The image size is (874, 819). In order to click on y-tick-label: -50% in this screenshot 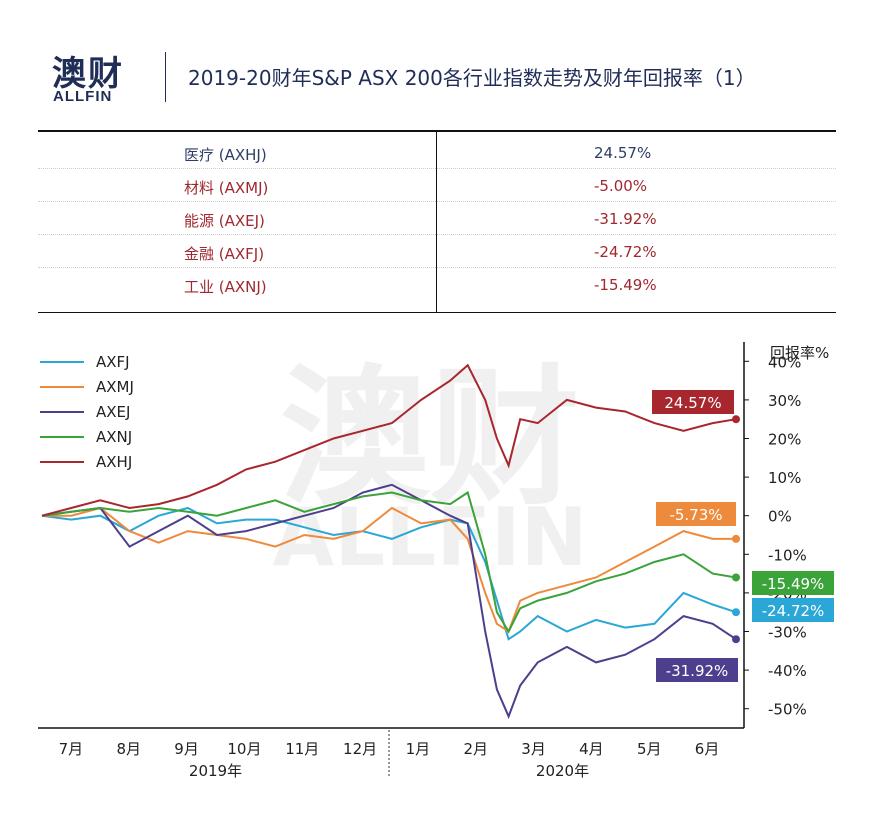, I will do `click(787, 710)`.